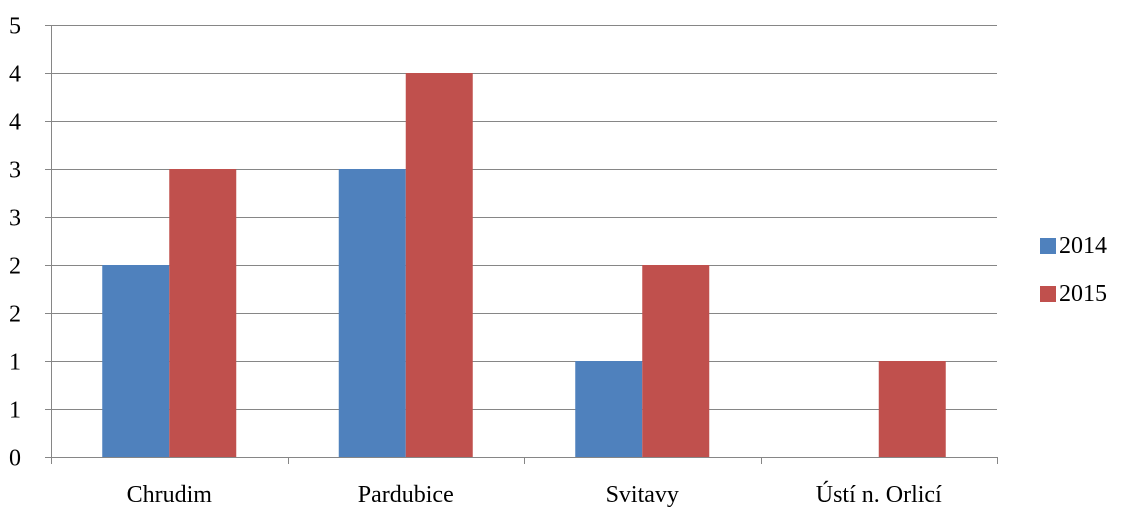  I want to click on x-tick-label: Chrudim, so click(170, 494).